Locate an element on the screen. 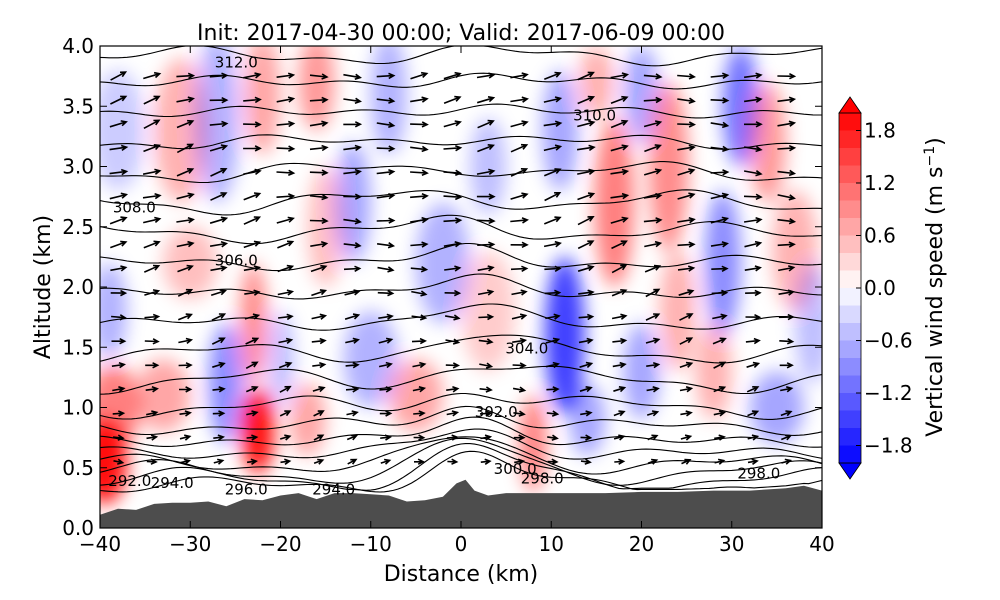  x-tick-label: 20 is located at coordinates (641, 544).